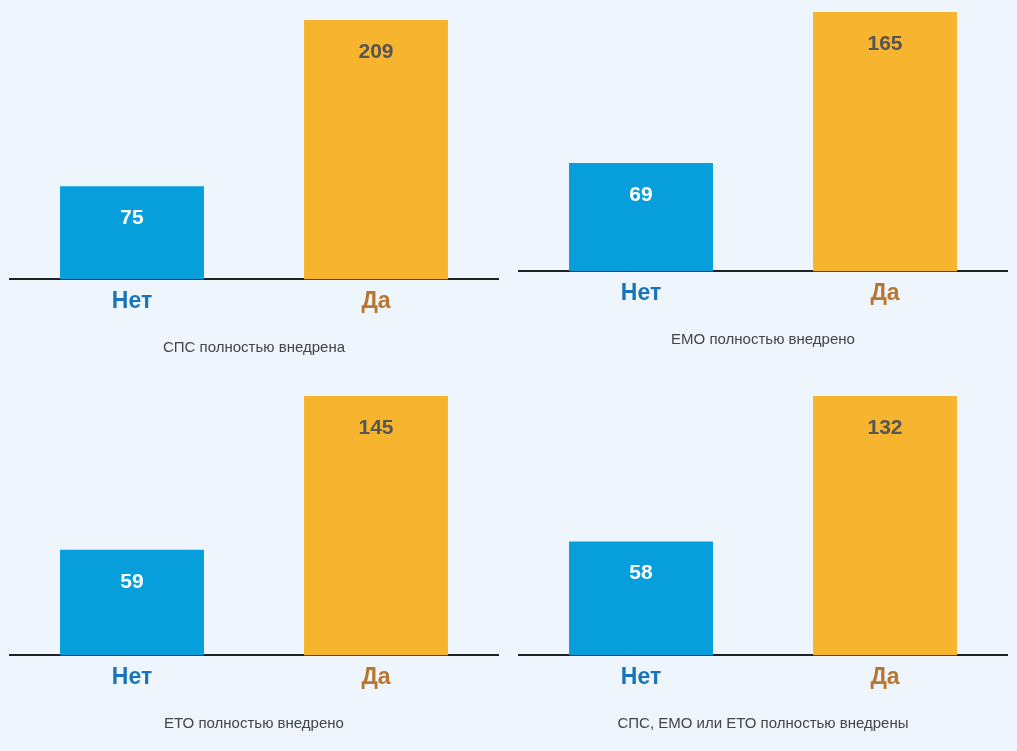  What do you see at coordinates (763, 339) in the screenshot?
I see `x-axis-title: ЕМО полностью внедрено` at bounding box center [763, 339].